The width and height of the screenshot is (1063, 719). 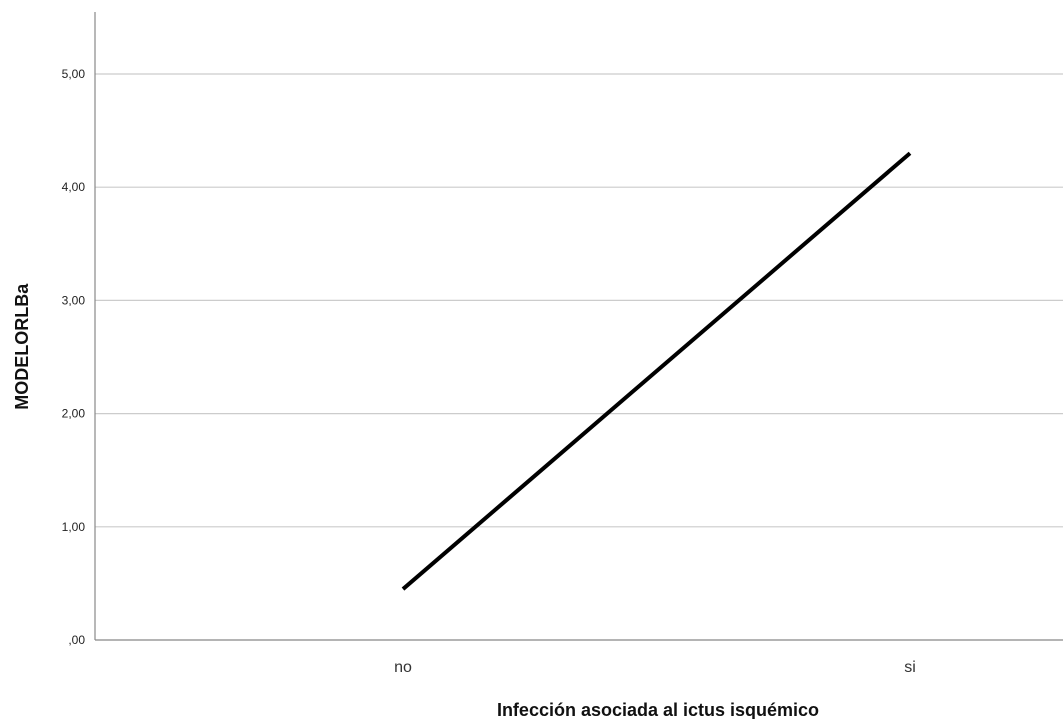 I want to click on y-tick-label: 1,00, so click(x=74, y=527).